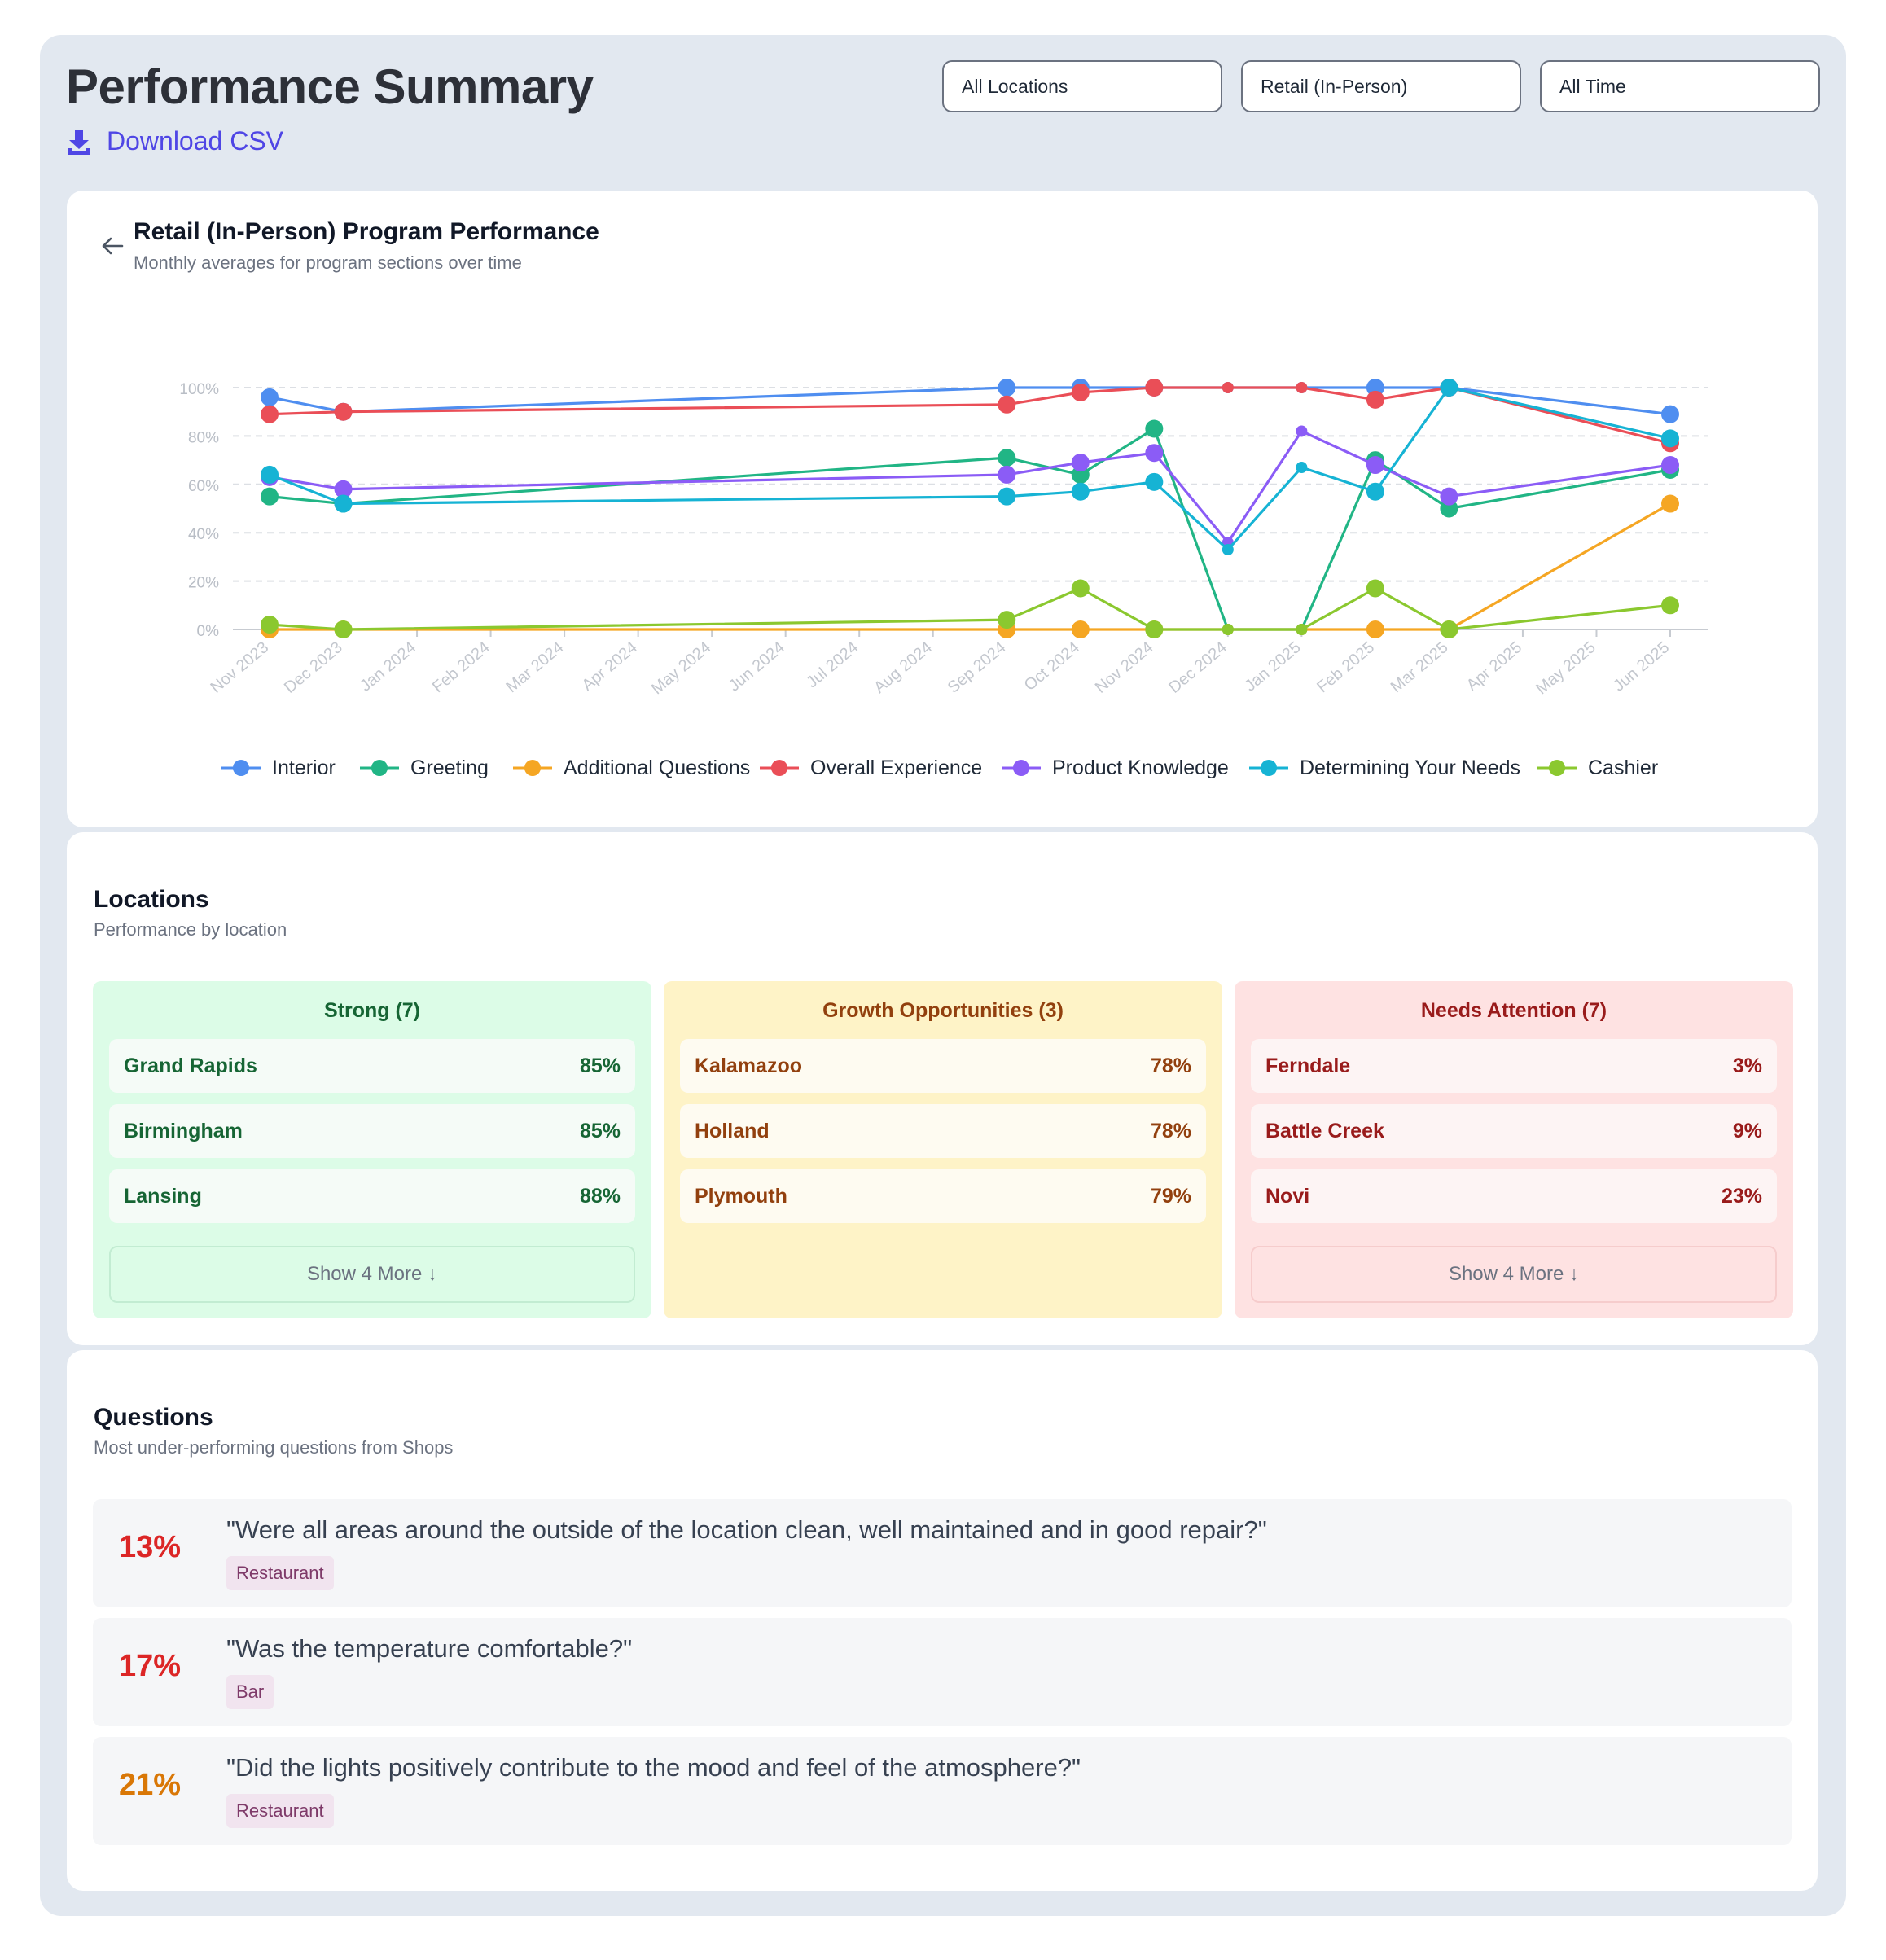 This screenshot has height=1960, width=1886. Describe the element at coordinates (1197, 668) in the screenshot. I see `x-tick-label: Dec 2024` at that location.